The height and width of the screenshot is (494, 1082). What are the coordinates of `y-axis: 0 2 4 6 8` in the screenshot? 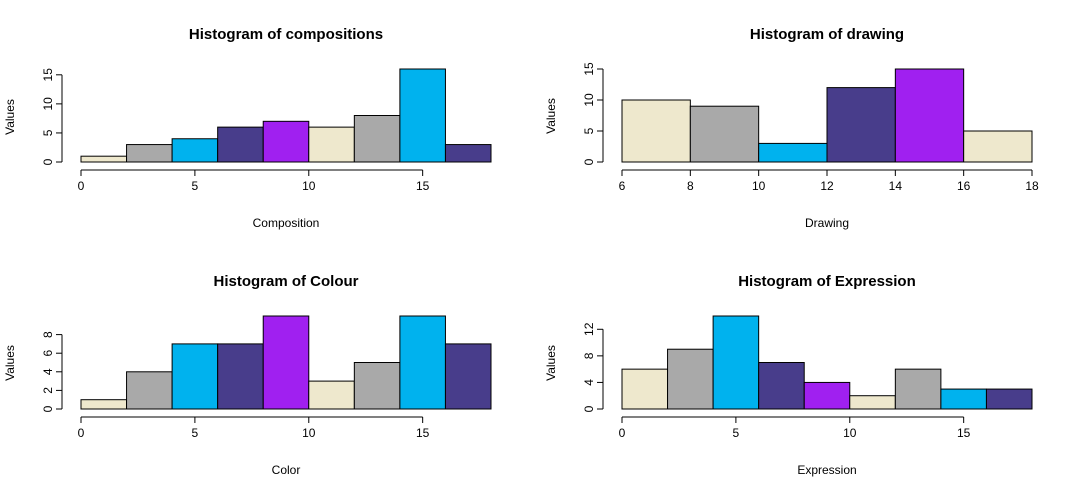 It's located at (52, 371).